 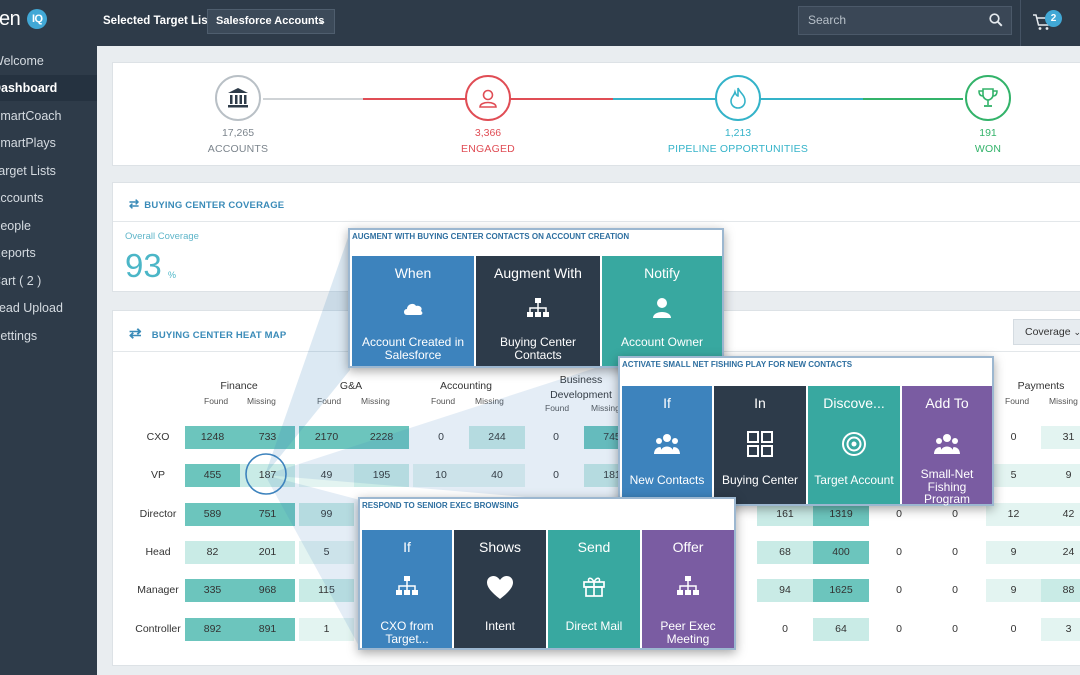 I want to click on heat-cell: 64, so click(x=841, y=629).